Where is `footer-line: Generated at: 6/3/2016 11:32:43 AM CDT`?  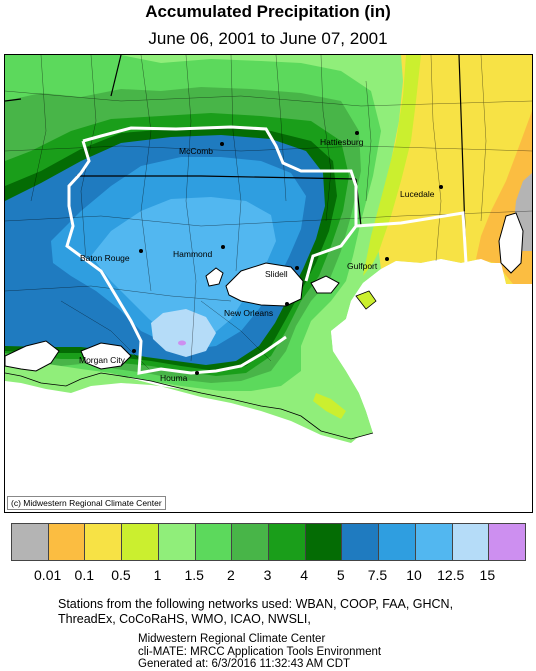 footer-line: Generated at: 6/3/2016 11:32:43 AM CDT is located at coordinates (244, 664).